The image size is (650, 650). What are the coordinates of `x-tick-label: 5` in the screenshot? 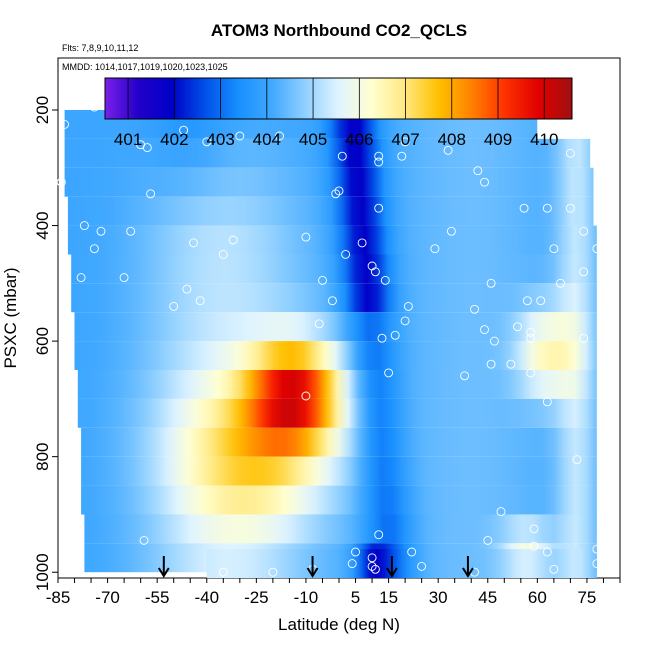 It's located at (355, 597).